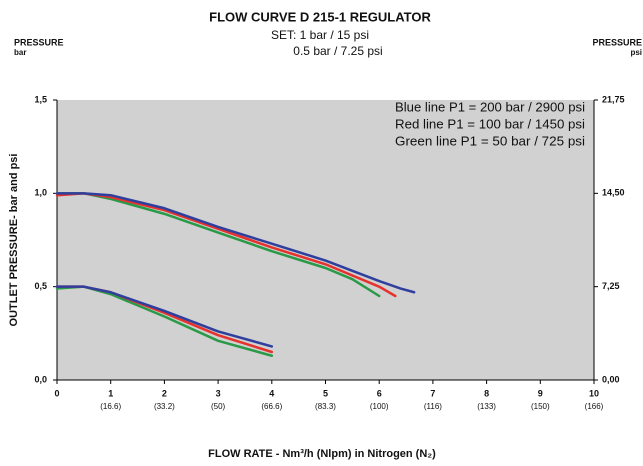 The image size is (643, 466). I want to click on y-axis-label: OUTLET PRESSURE- bar and psi, so click(14, 240).